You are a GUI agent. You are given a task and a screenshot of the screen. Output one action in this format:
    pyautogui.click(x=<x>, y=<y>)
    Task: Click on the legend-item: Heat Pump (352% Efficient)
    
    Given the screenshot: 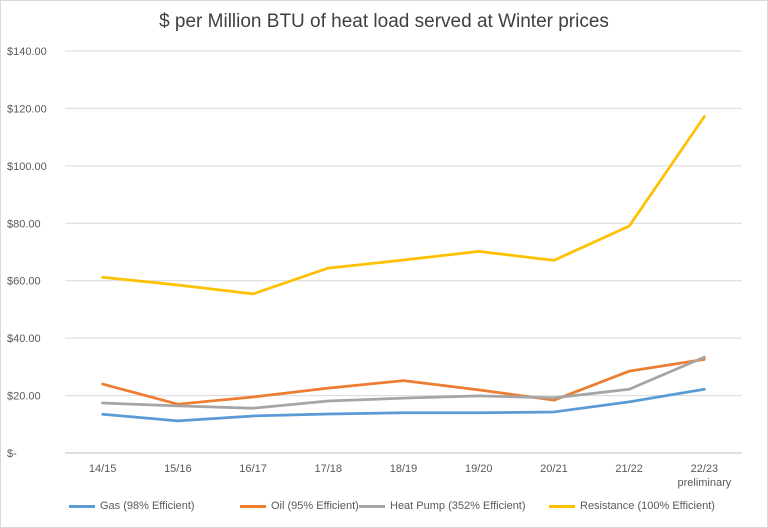 What is the action you would take?
    pyautogui.click(x=442, y=506)
    